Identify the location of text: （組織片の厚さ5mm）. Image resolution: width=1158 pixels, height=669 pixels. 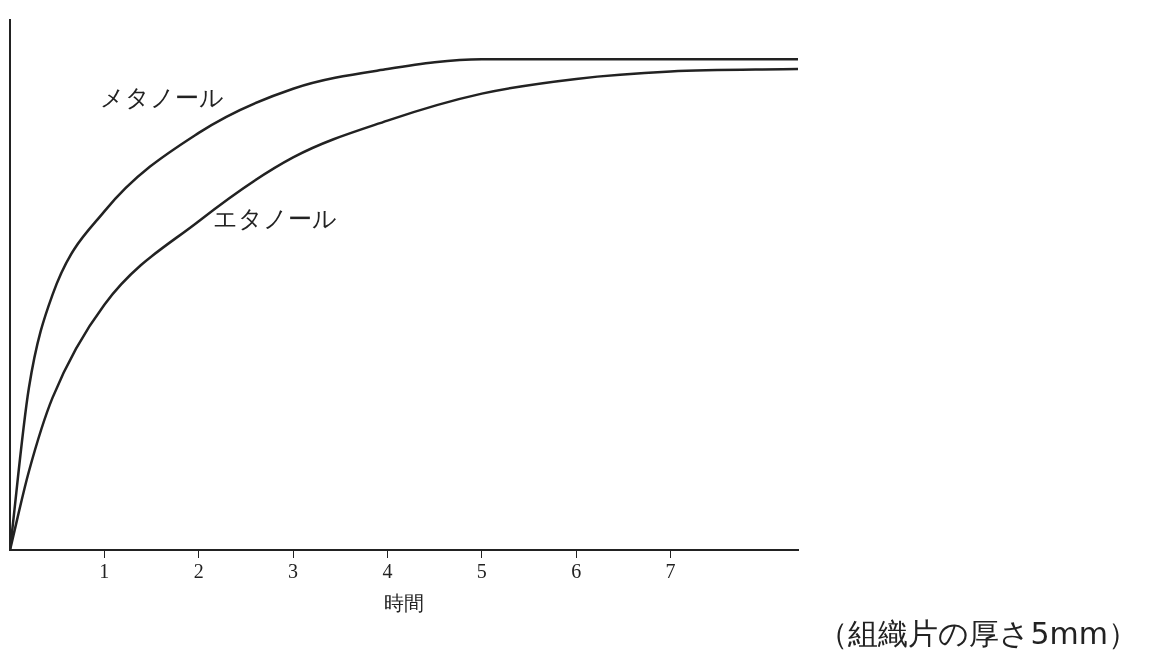
(978, 634).